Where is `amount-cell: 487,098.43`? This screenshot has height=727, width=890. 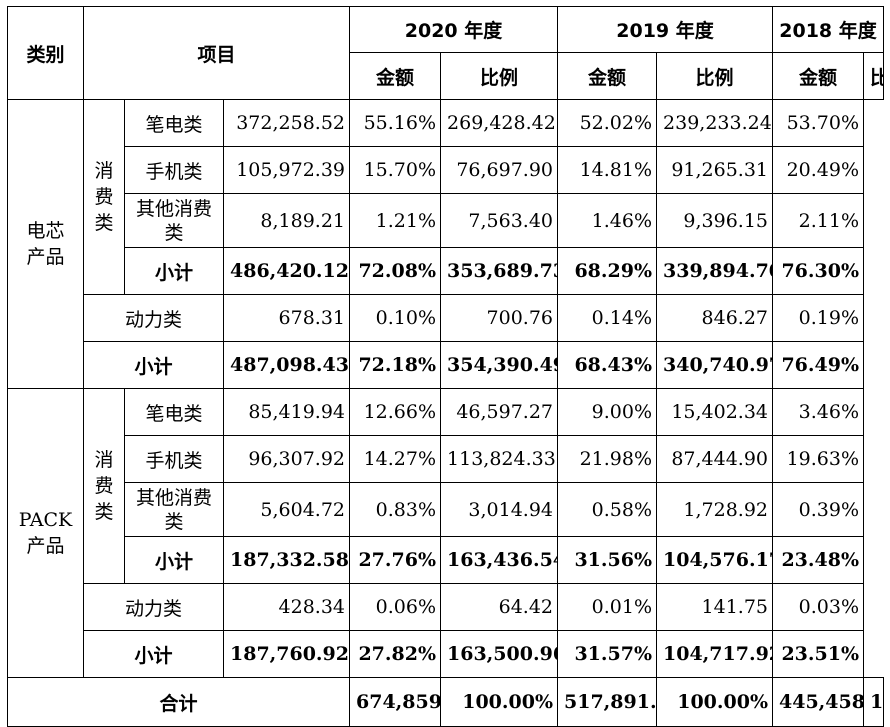
amount-cell: 487,098.43 is located at coordinates (286, 365).